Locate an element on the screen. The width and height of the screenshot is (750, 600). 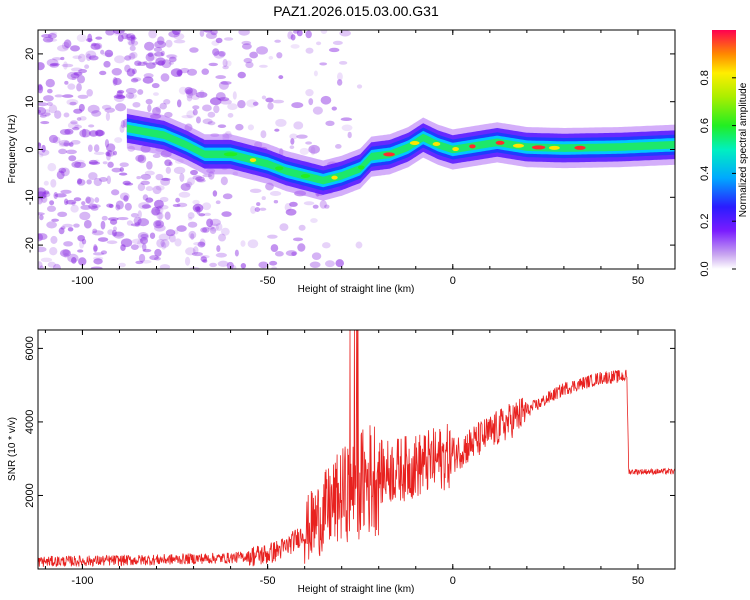
x-tick-label: 0 is located at coordinates (453, 281).